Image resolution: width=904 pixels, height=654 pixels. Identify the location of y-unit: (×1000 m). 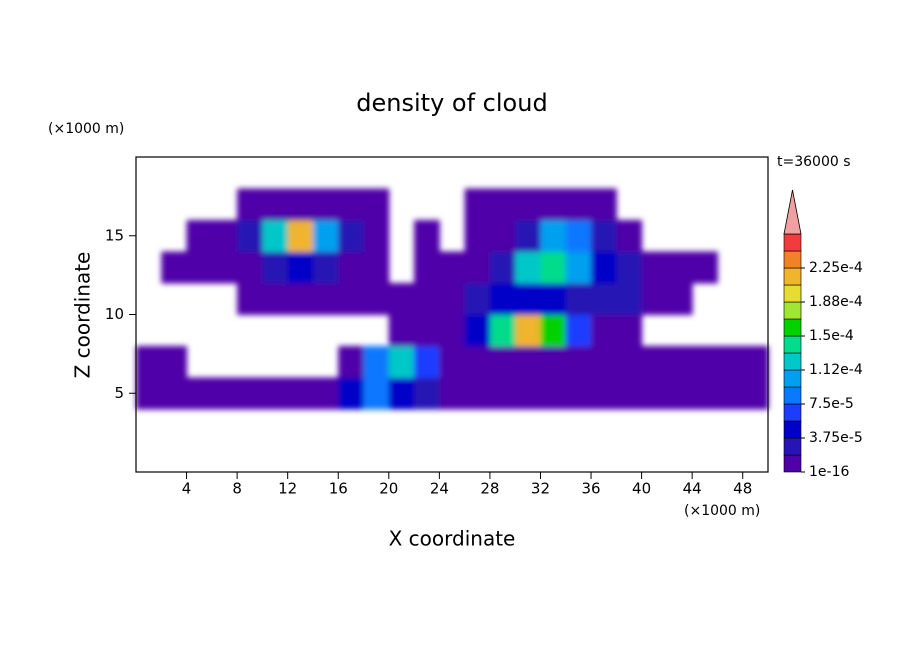
(86, 129).